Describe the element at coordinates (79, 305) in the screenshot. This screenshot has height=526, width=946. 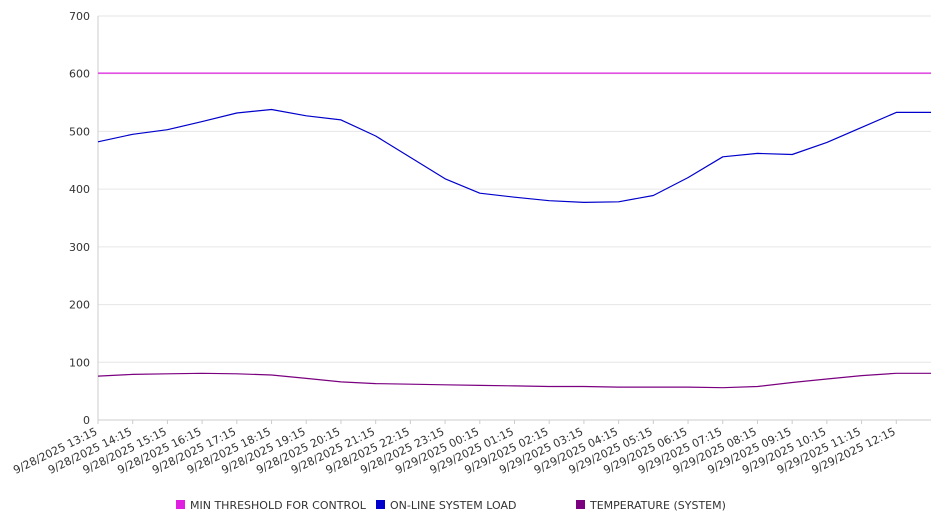
I see `y-tick-label: 200` at that location.